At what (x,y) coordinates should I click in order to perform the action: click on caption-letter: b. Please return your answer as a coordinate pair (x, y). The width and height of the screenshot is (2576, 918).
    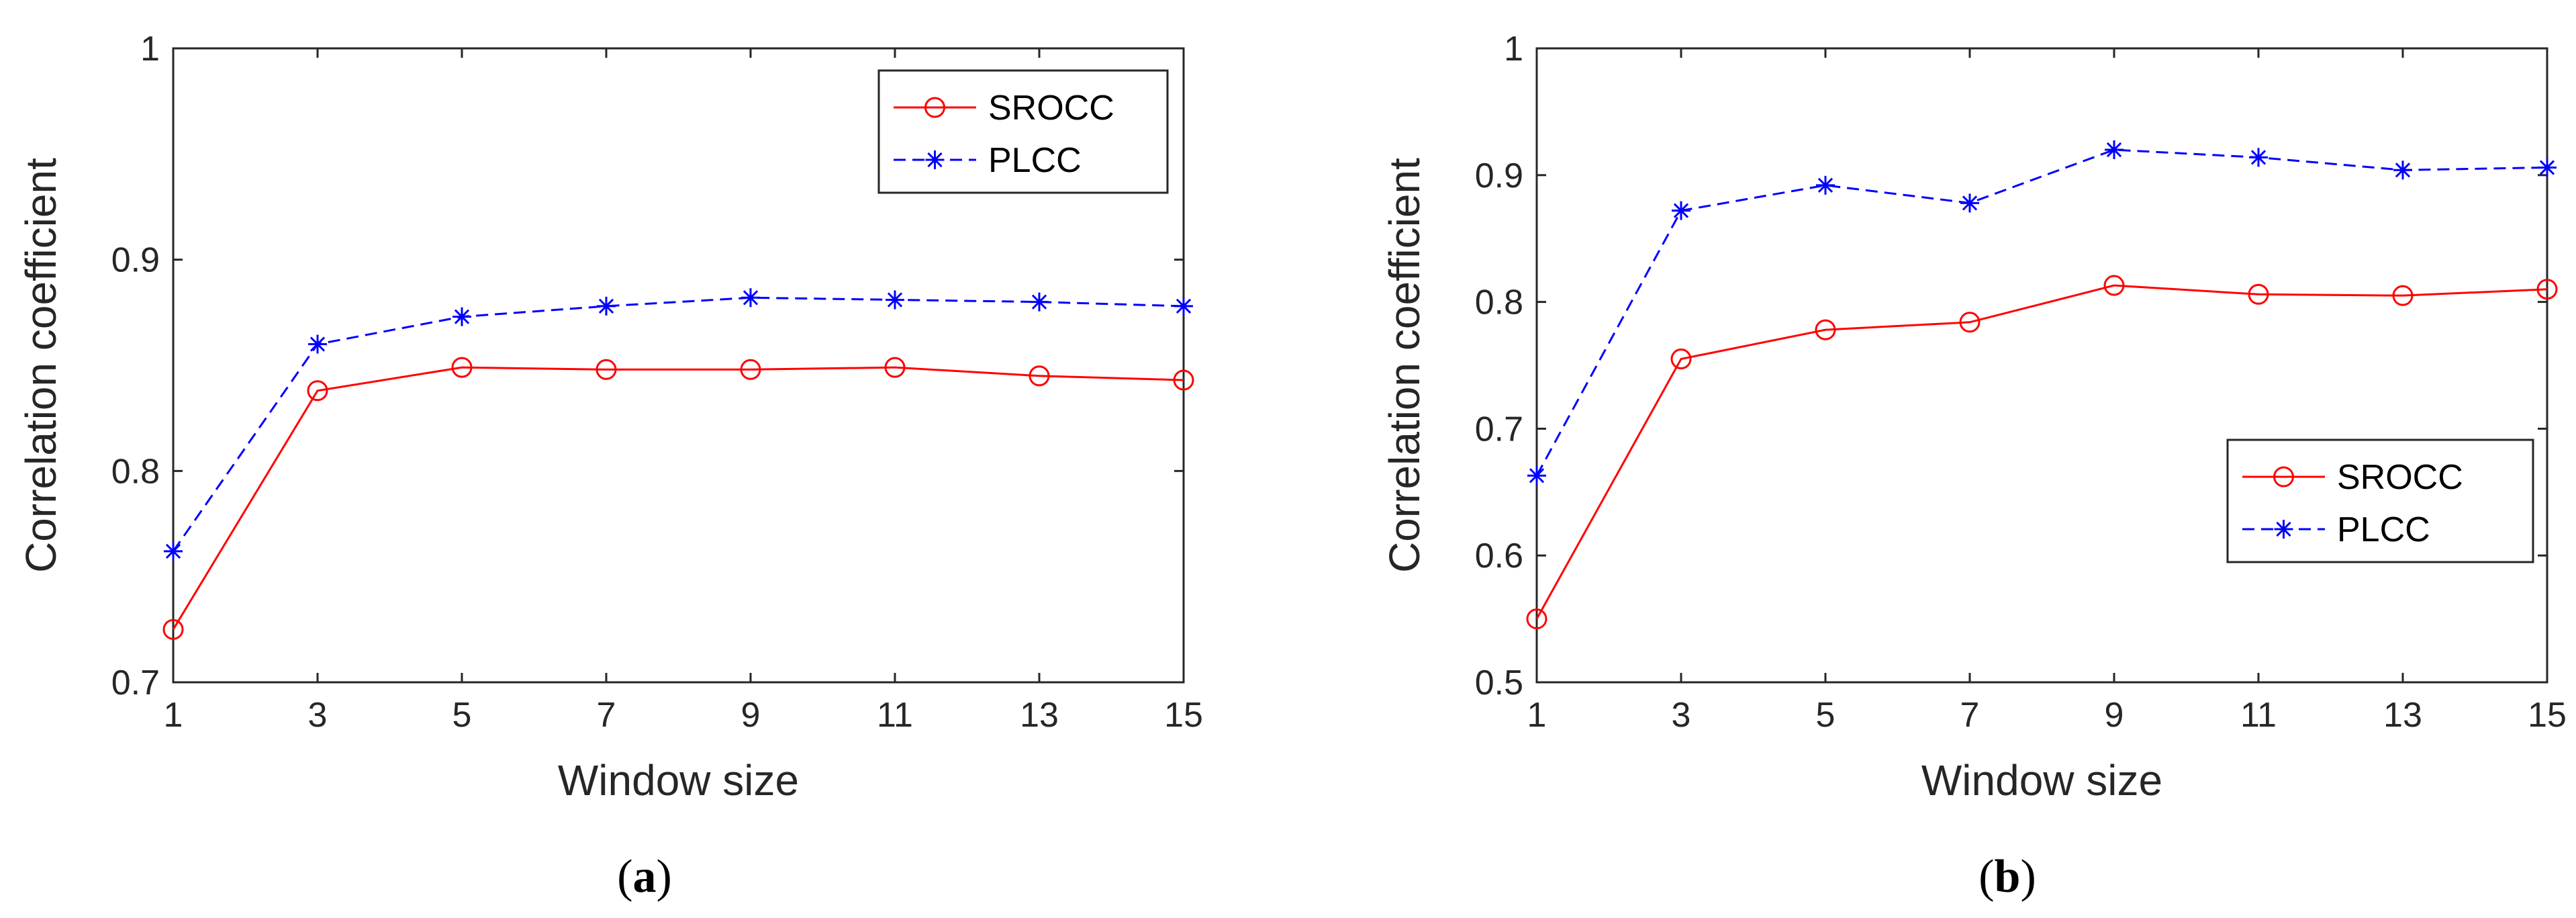
    Looking at the image, I should click on (2008, 877).